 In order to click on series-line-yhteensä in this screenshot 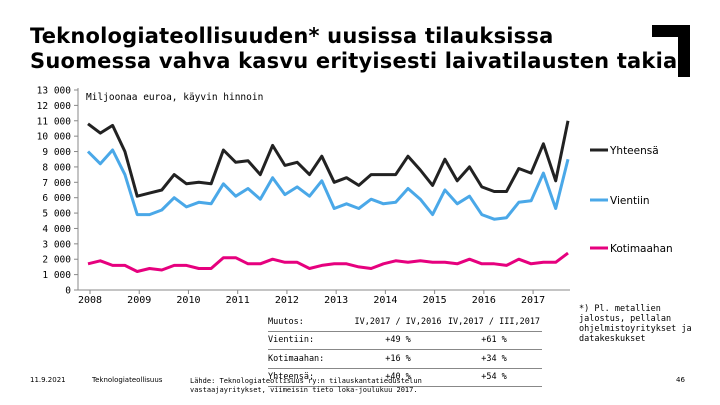, I will do `click(328, 159)`.